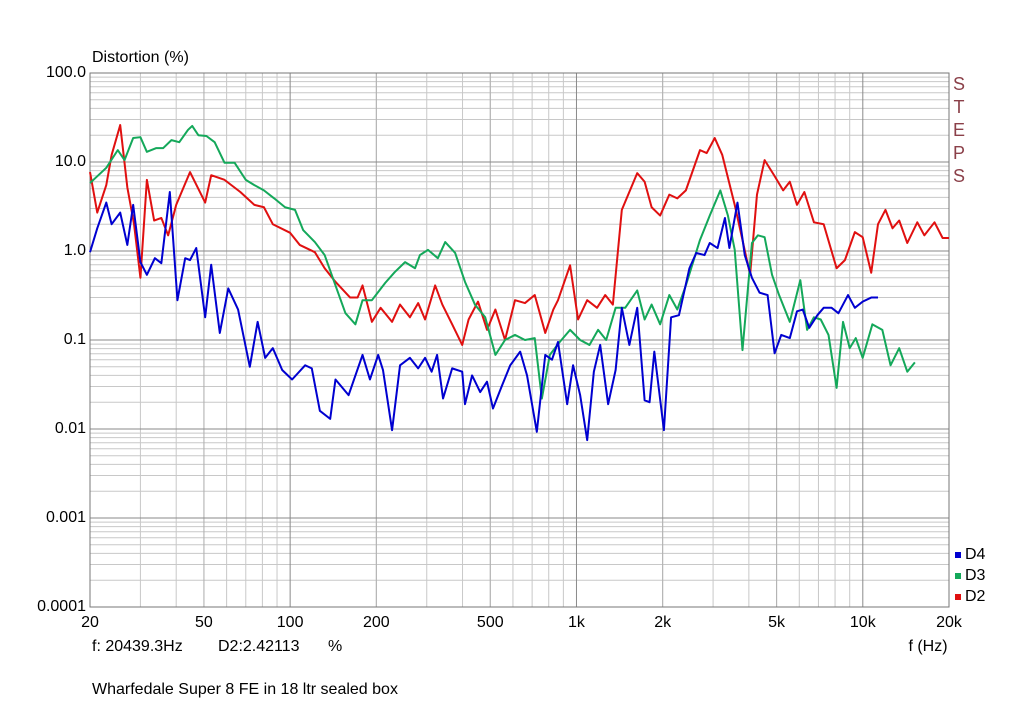 This screenshot has width=1024, height=705. What do you see at coordinates (975, 596) in the screenshot?
I see `legend-label: D2` at bounding box center [975, 596].